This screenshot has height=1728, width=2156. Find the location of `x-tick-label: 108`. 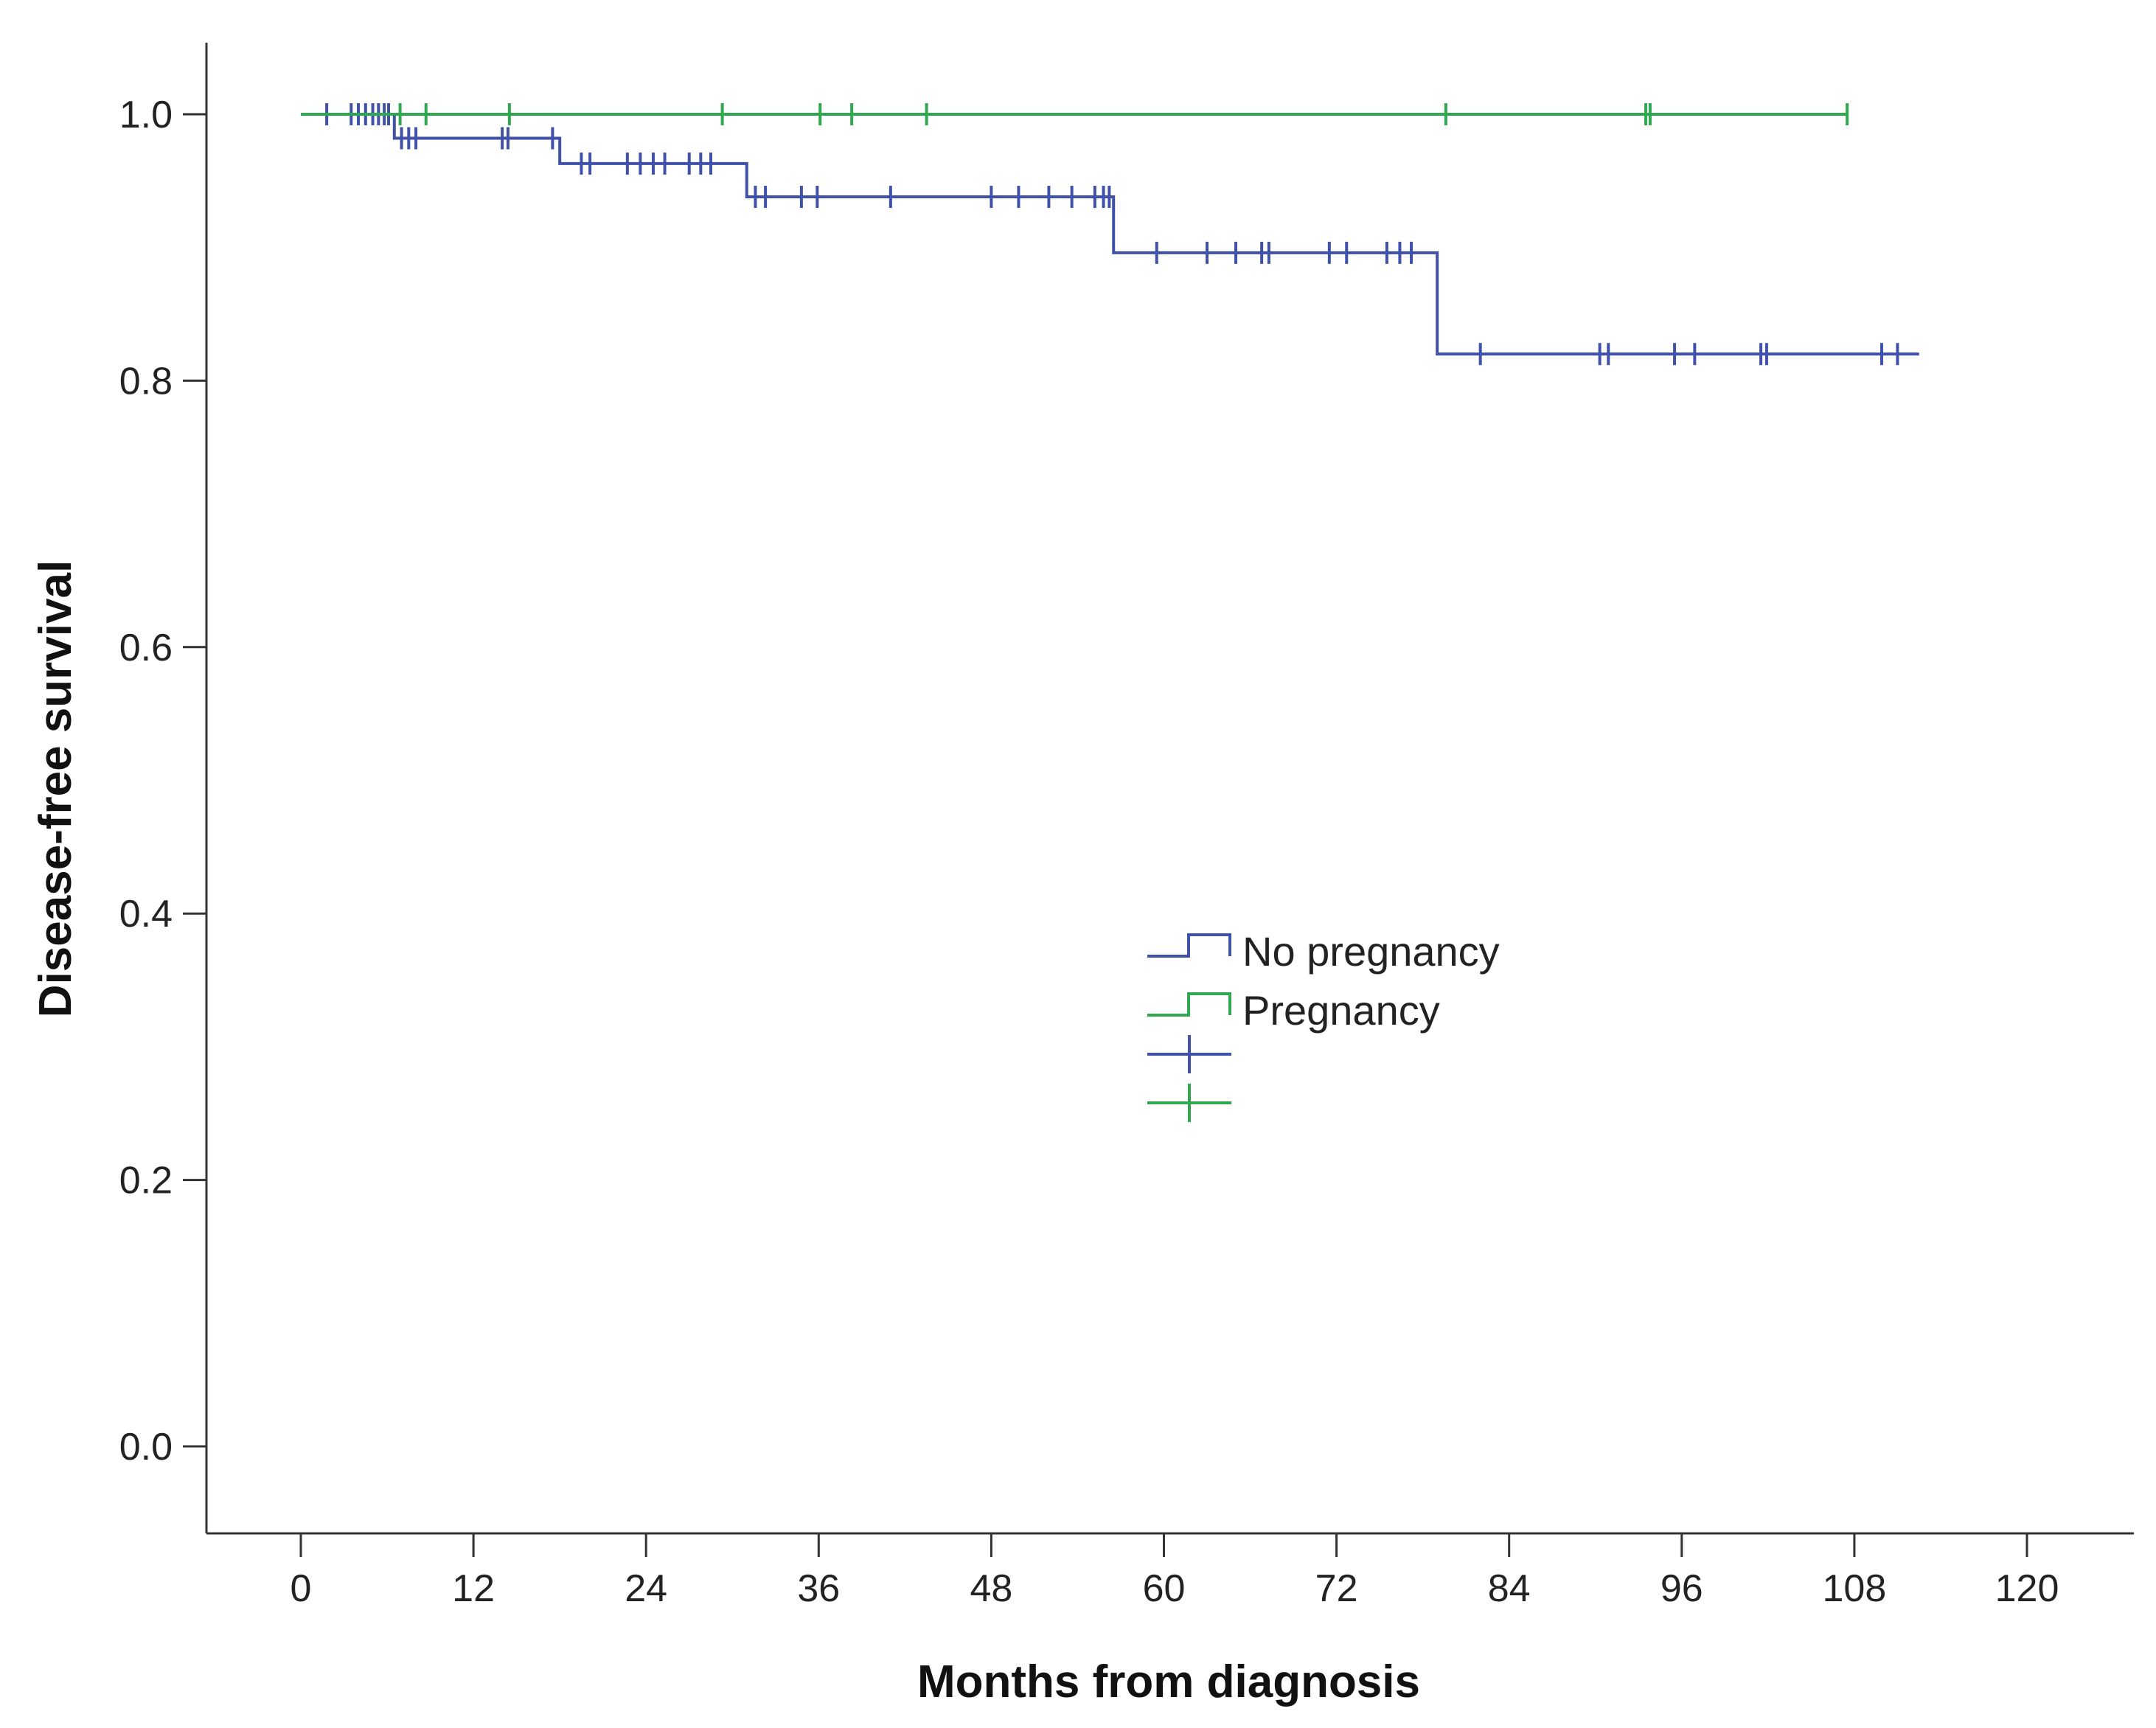

x-tick-label: 108 is located at coordinates (1855, 1588).